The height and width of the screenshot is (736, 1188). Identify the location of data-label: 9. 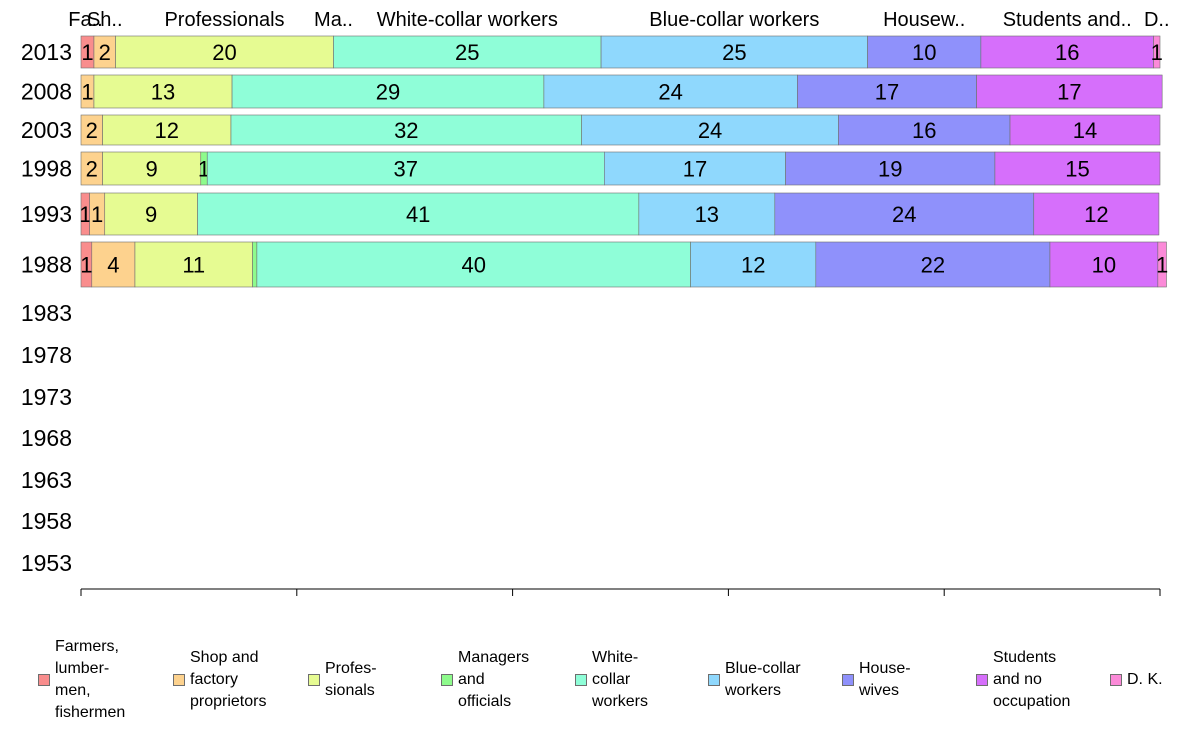
(151, 214).